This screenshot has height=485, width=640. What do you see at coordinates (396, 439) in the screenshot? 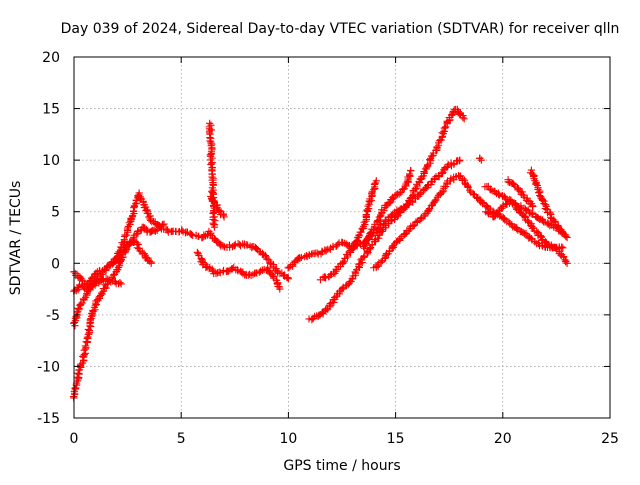
I see `x-tick-label: 15` at bounding box center [396, 439].